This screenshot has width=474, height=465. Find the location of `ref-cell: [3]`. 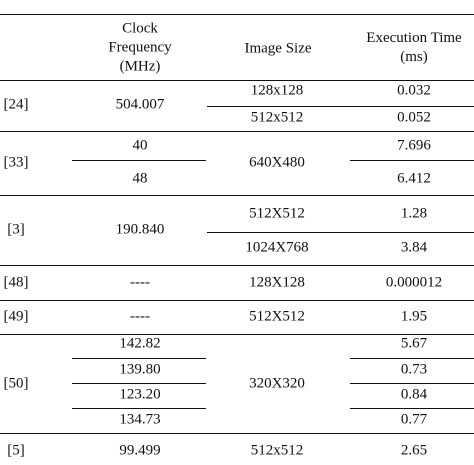

ref-cell: [3] is located at coordinates (16, 229).